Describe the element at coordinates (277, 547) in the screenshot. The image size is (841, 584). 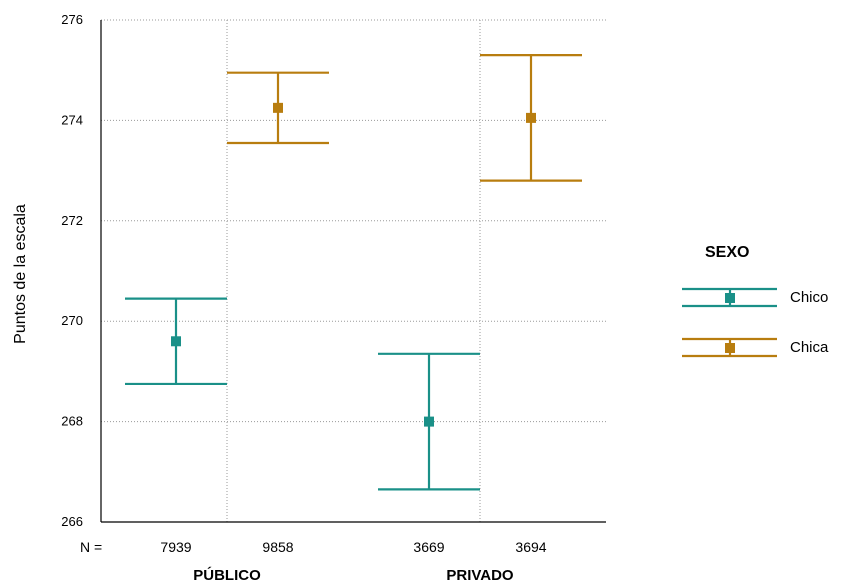
I see `n-count-label: 9858` at that location.